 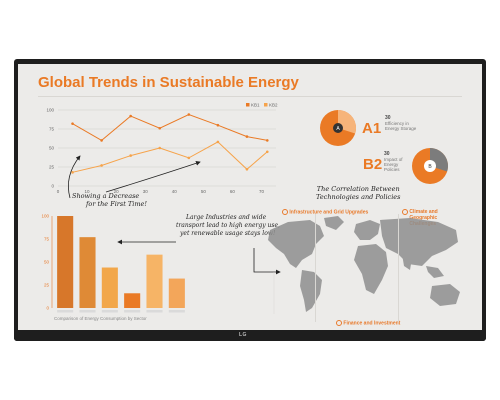 I want to click on map-asia, so click(x=419, y=242).